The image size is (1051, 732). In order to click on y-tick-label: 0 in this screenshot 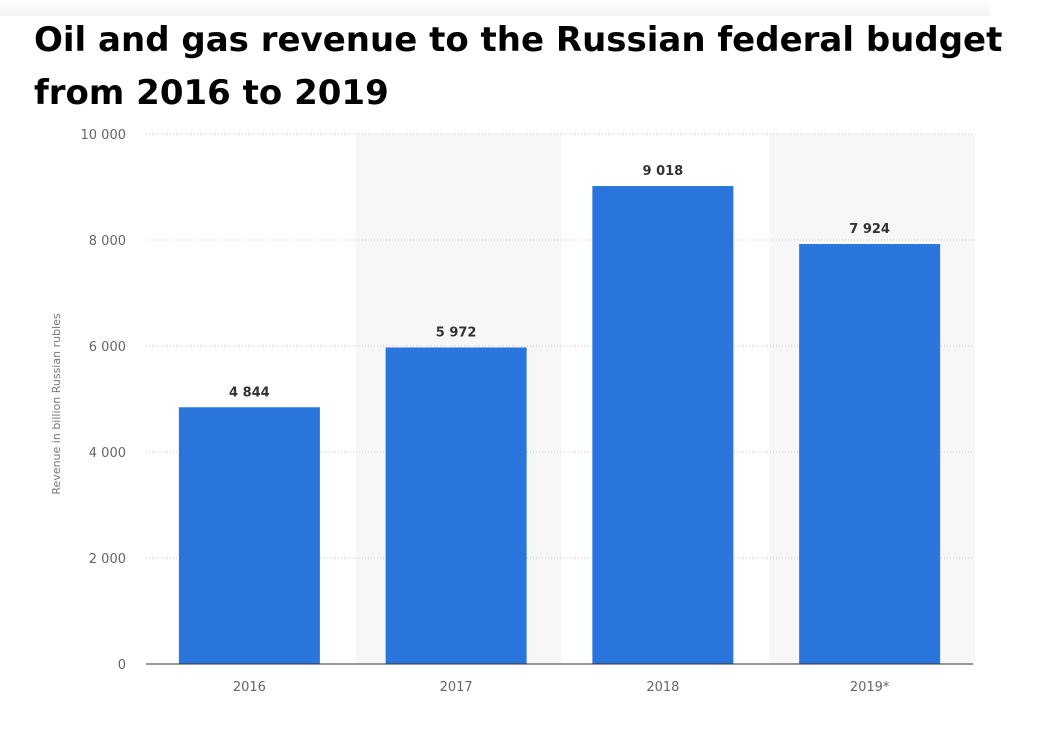, I will do `click(122, 665)`.